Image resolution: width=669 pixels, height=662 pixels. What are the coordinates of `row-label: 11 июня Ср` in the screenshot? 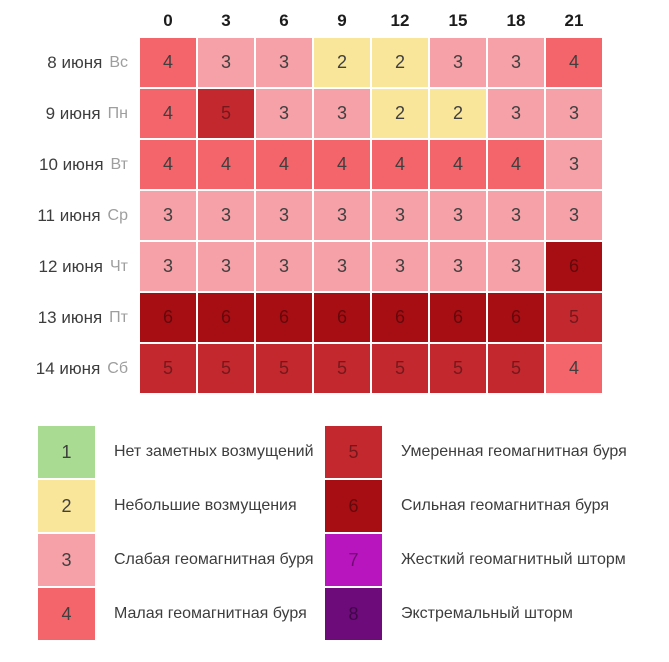 It's located at (69, 215).